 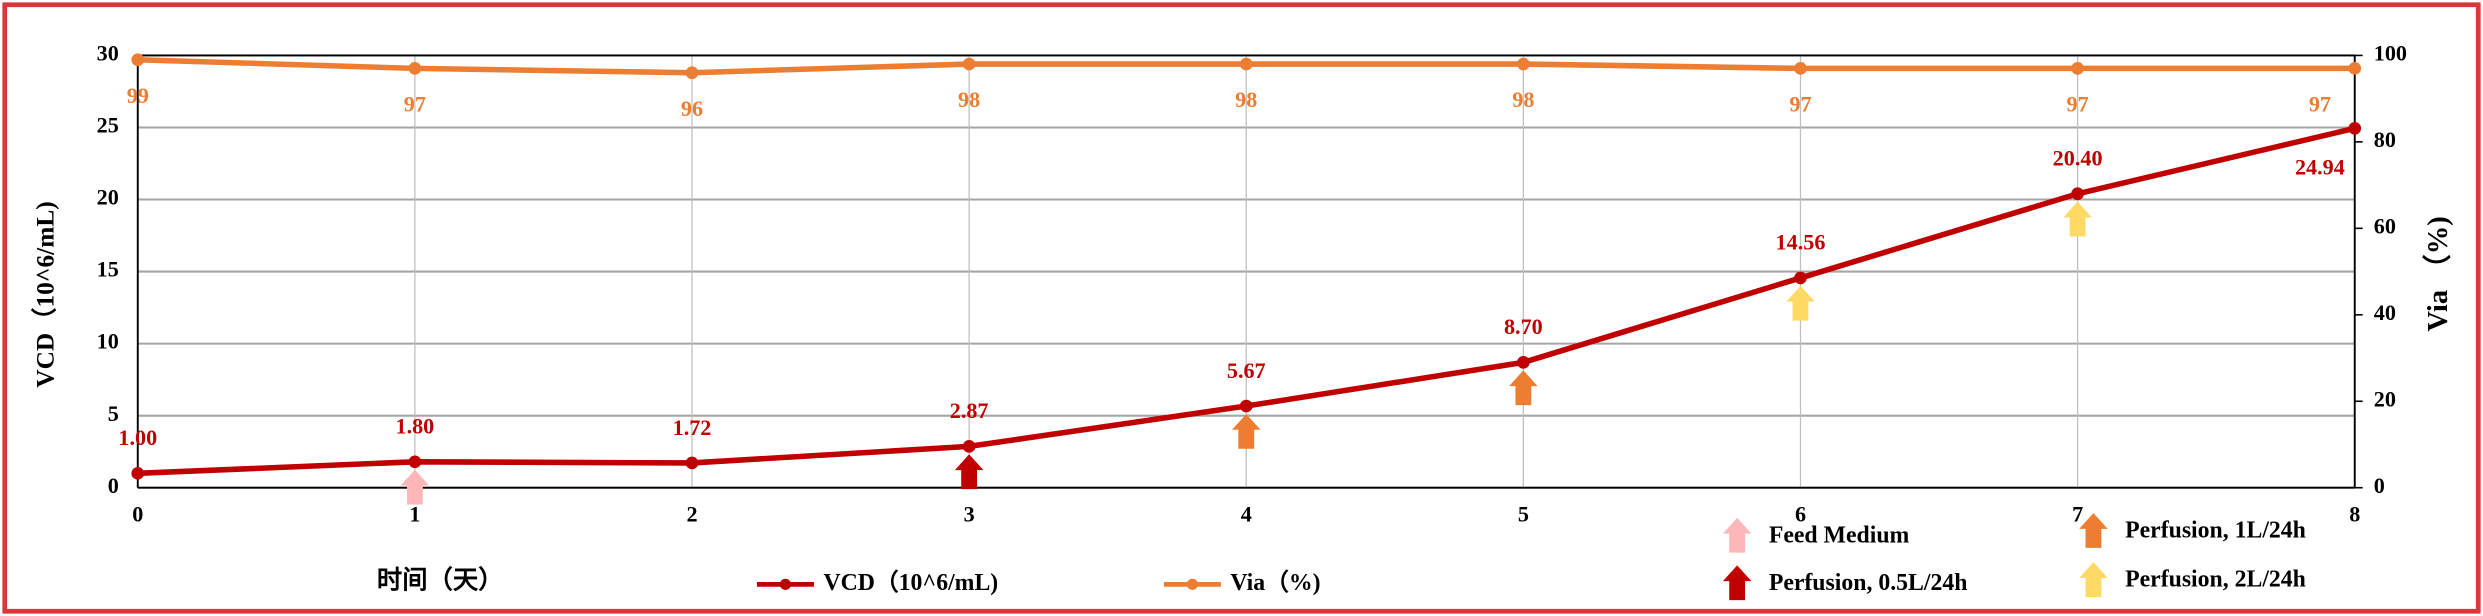 I want to click on x-tick-label: 0, so click(x=137, y=513).